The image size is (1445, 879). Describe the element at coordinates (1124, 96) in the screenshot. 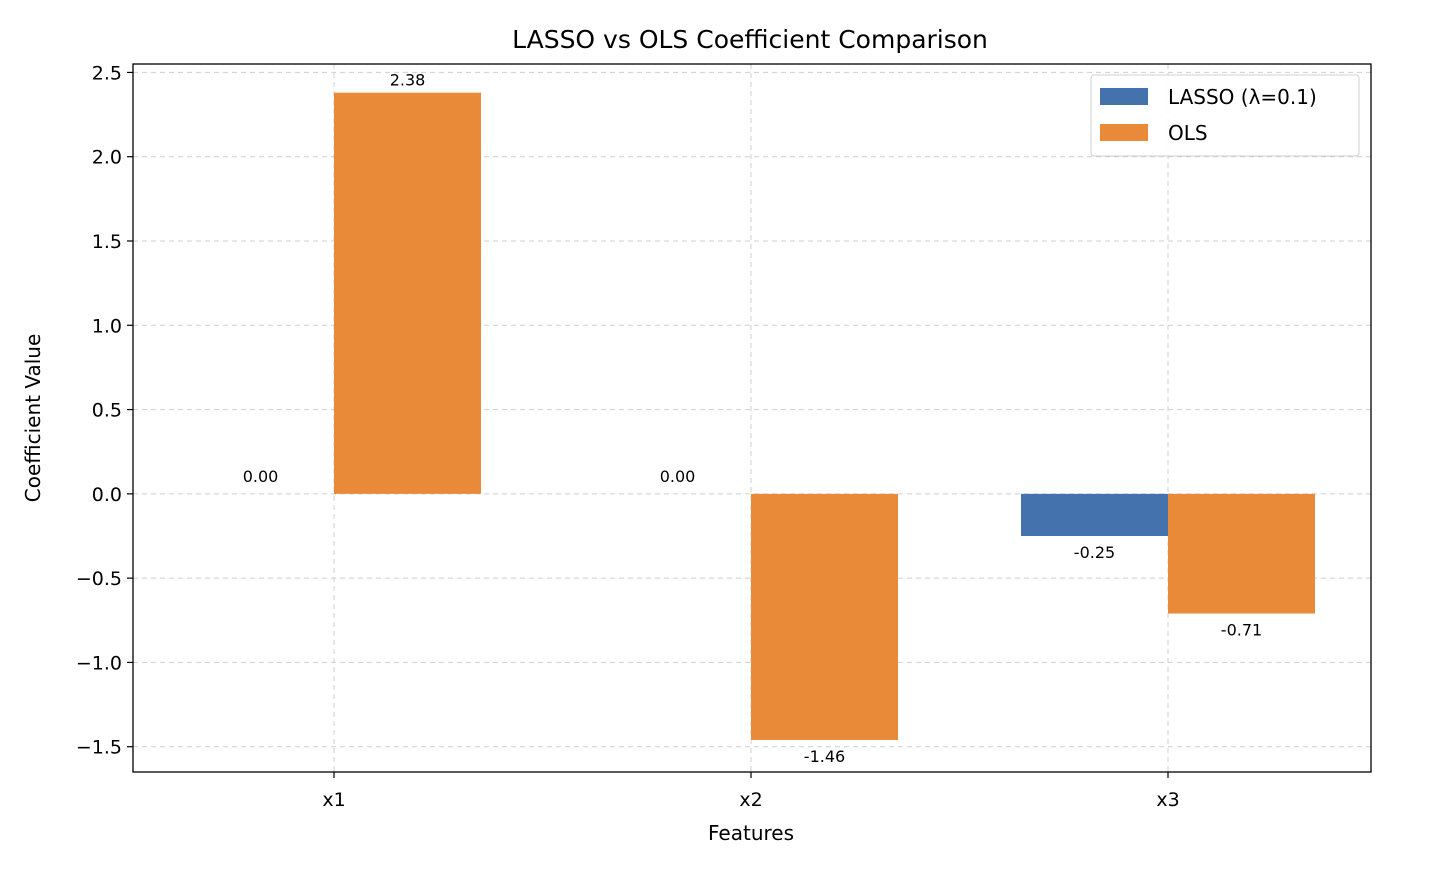

I see `legend-swatch-lasso` at that location.